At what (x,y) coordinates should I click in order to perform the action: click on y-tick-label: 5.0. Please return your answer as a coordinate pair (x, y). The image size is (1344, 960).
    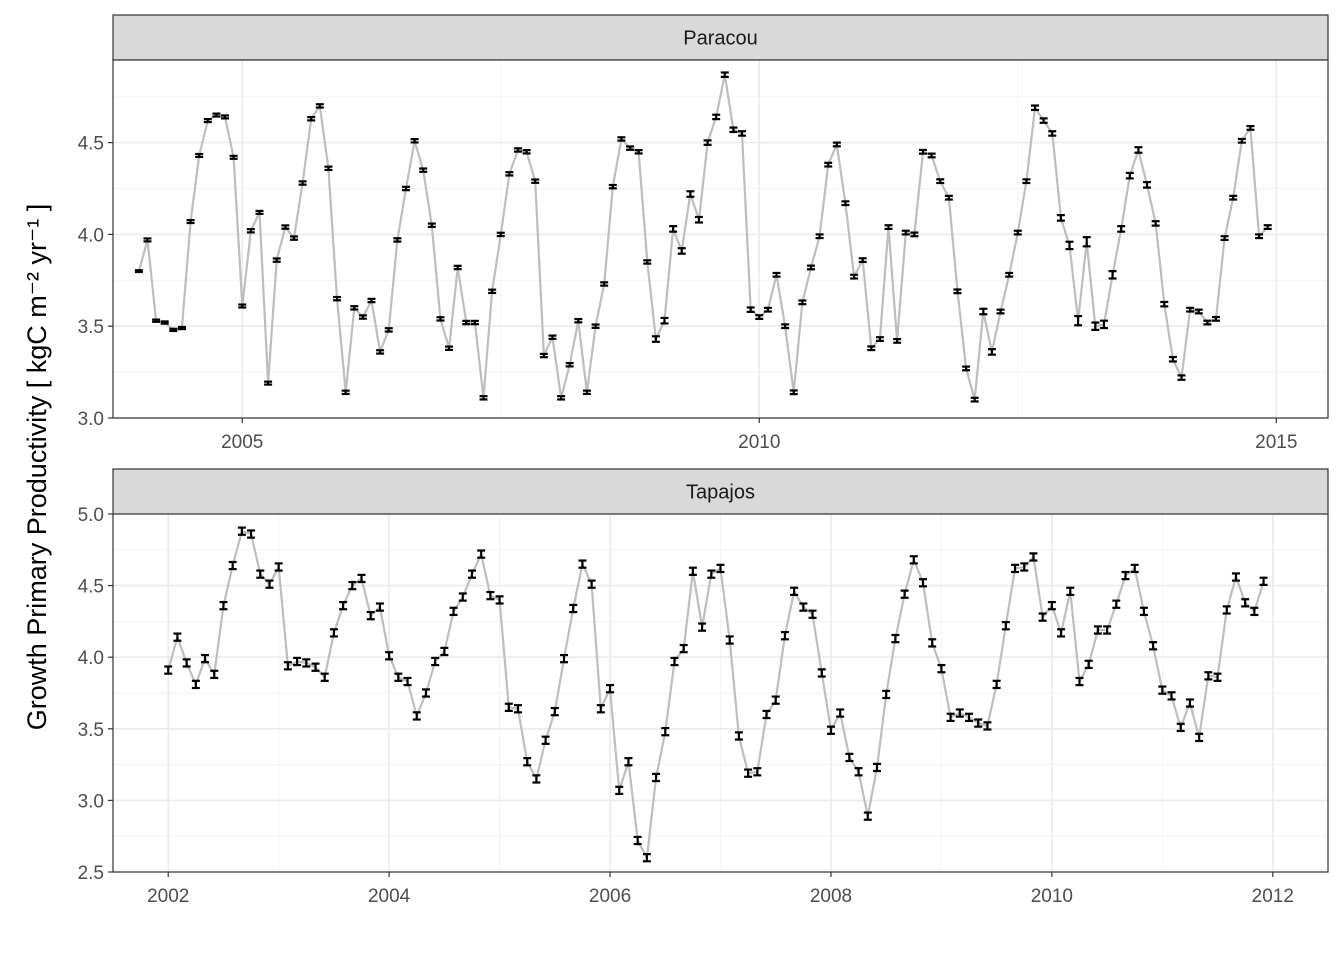
    Looking at the image, I should click on (91, 515).